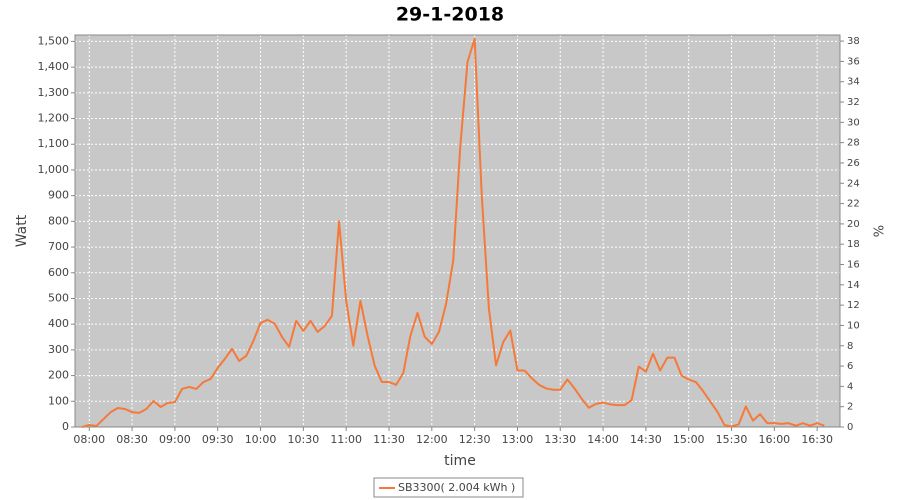 The image size is (900, 500). I want to click on x-tick-label: 10:00, so click(261, 439).